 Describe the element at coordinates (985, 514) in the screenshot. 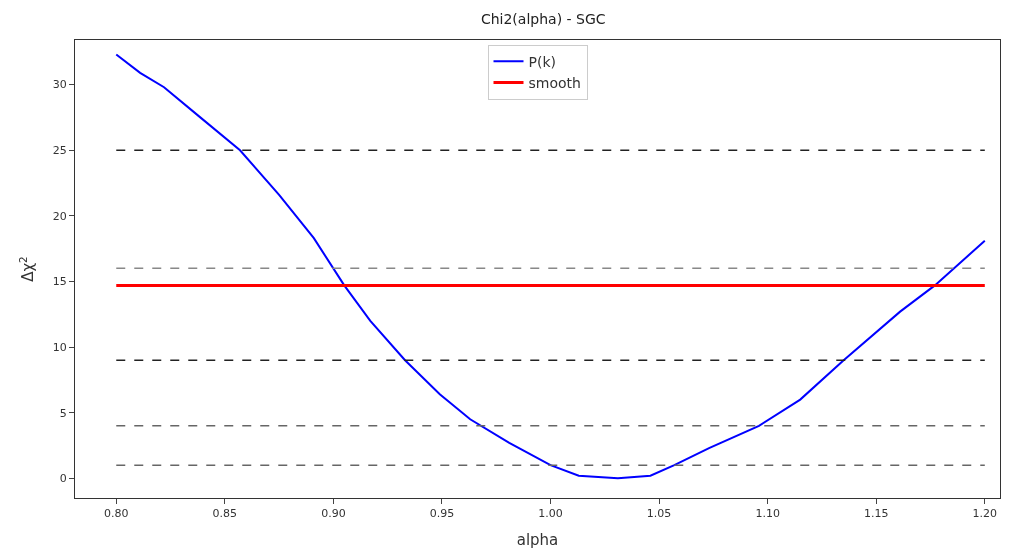

I see `x-tick-label: 1.20` at that location.